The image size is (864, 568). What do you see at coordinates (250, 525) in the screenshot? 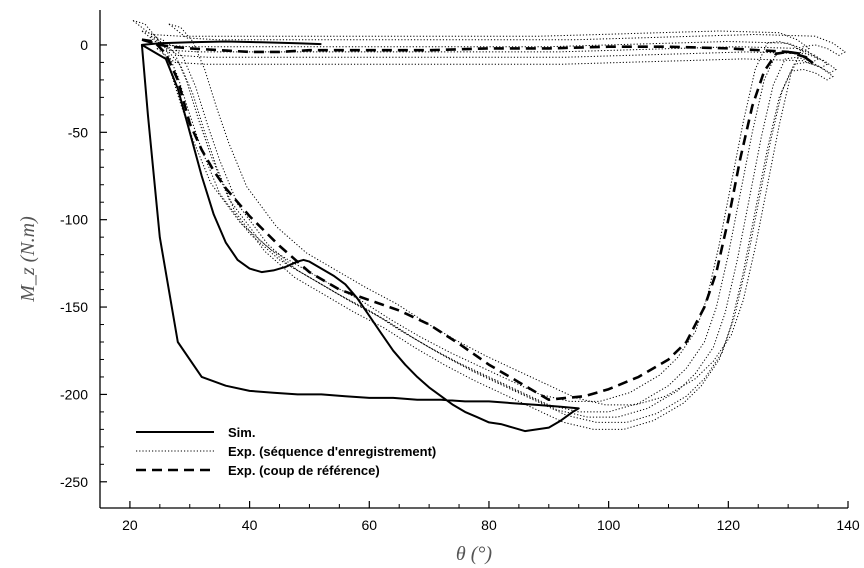
I see `x-tick-label: 40` at bounding box center [250, 525].